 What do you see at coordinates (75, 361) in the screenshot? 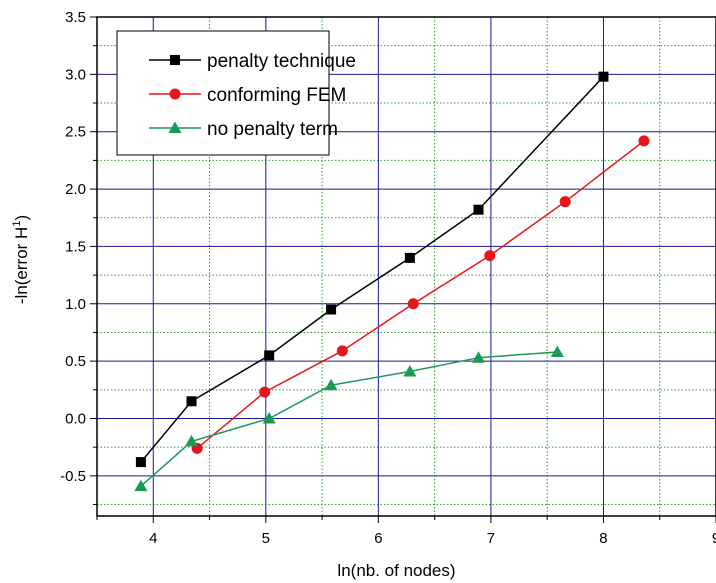
I see `y-tick-label: 0.5` at bounding box center [75, 361].